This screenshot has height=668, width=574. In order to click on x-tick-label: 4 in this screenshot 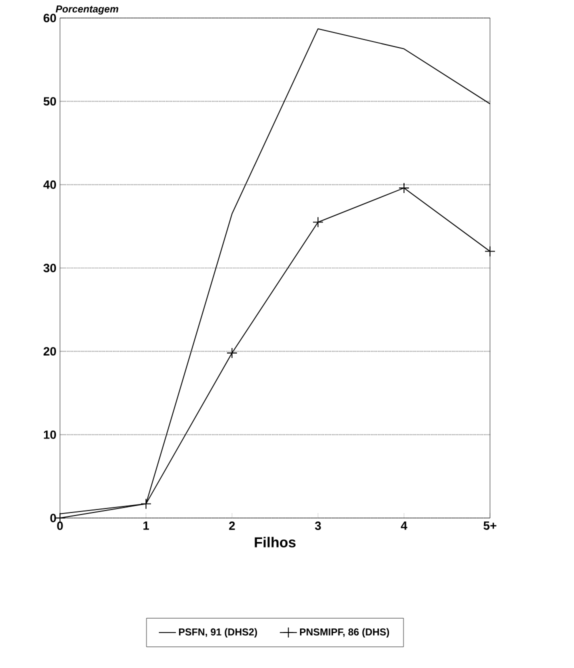, I will do `click(404, 526)`.